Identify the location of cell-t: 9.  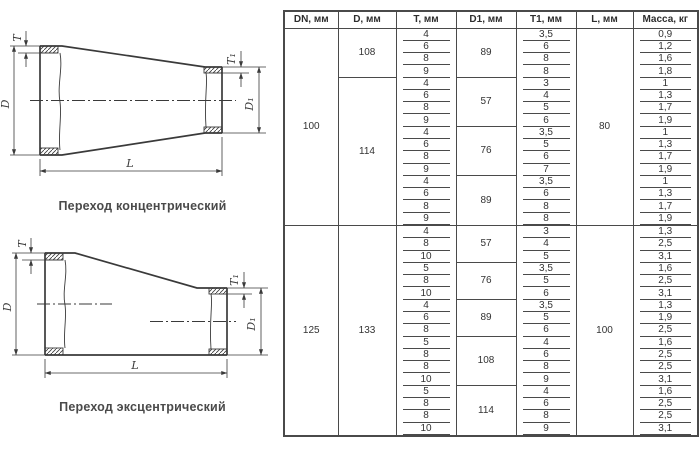
(426, 71).